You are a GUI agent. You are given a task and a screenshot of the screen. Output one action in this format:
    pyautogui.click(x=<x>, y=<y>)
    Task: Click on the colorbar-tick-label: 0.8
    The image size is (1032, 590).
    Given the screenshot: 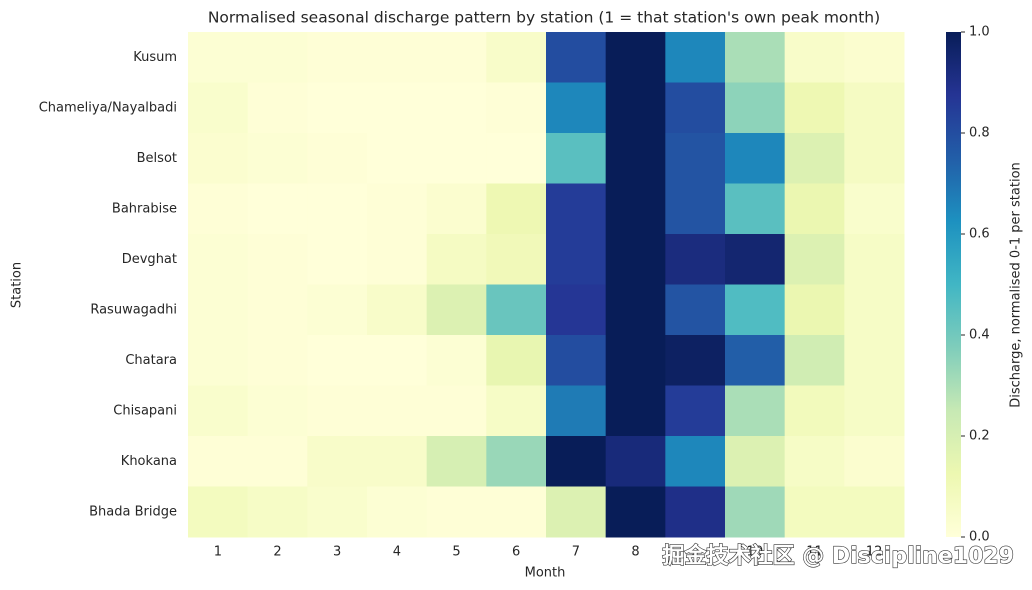 What is the action you would take?
    pyautogui.click(x=979, y=133)
    